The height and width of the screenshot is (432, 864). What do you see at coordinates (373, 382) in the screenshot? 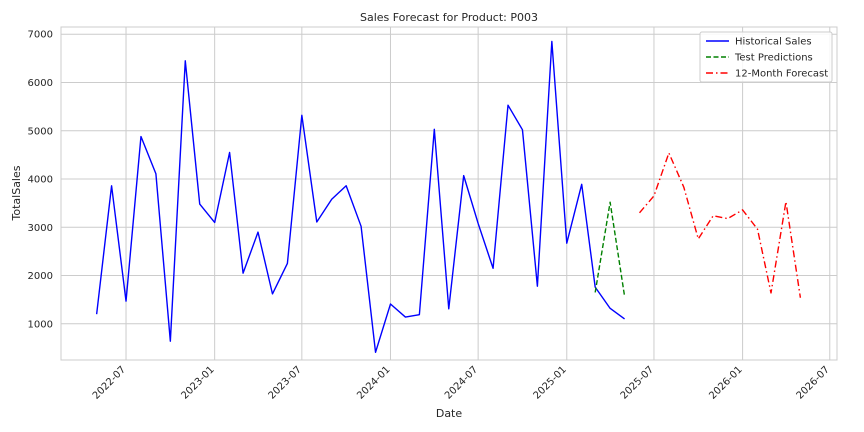
I see `x-tick-label: 2024-01` at bounding box center [373, 382].